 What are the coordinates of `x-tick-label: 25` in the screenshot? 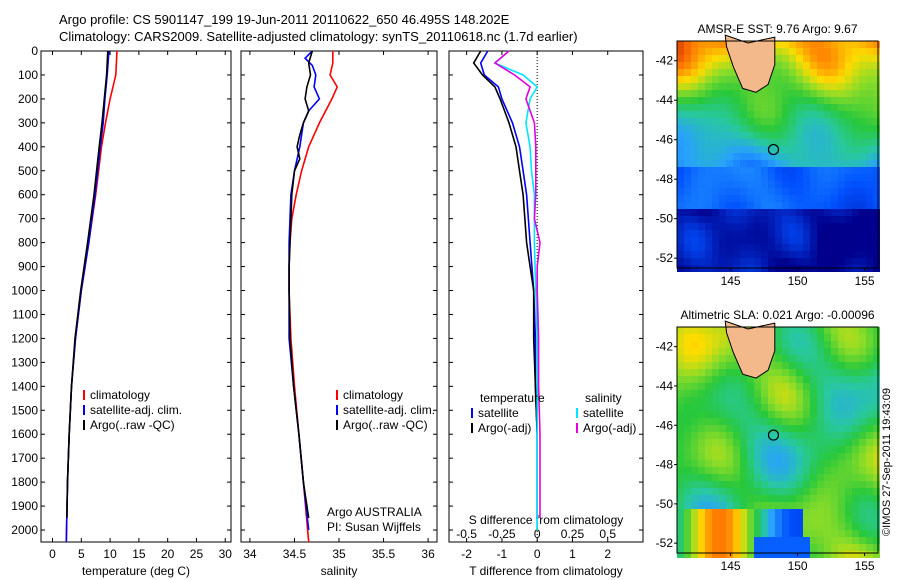 It's located at (197, 554).